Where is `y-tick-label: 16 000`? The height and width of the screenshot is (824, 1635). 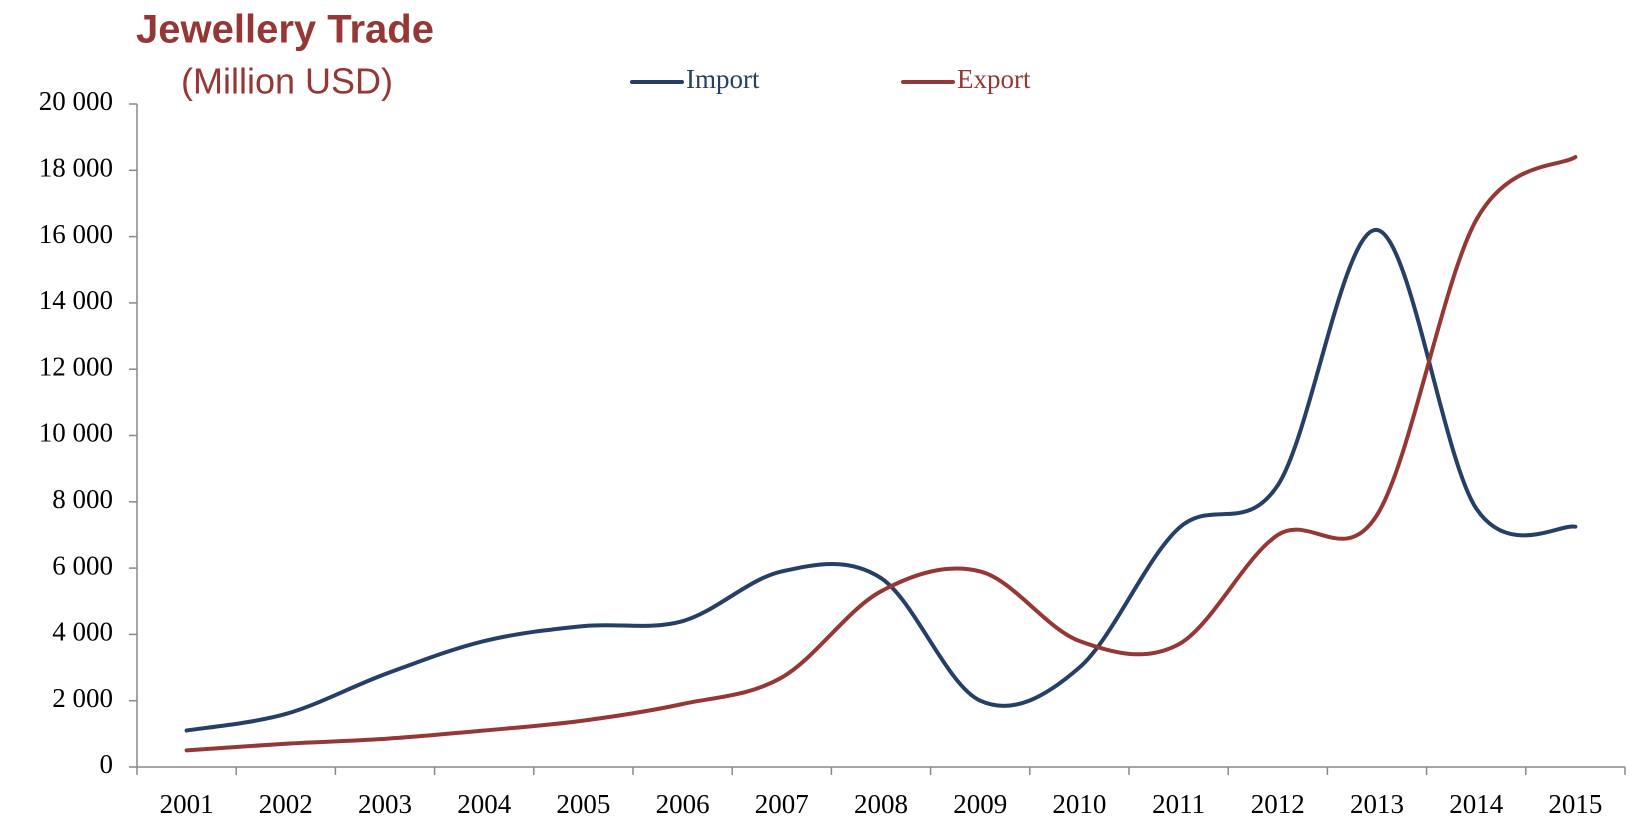
y-tick-label: 16 000 is located at coordinates (76, 234).